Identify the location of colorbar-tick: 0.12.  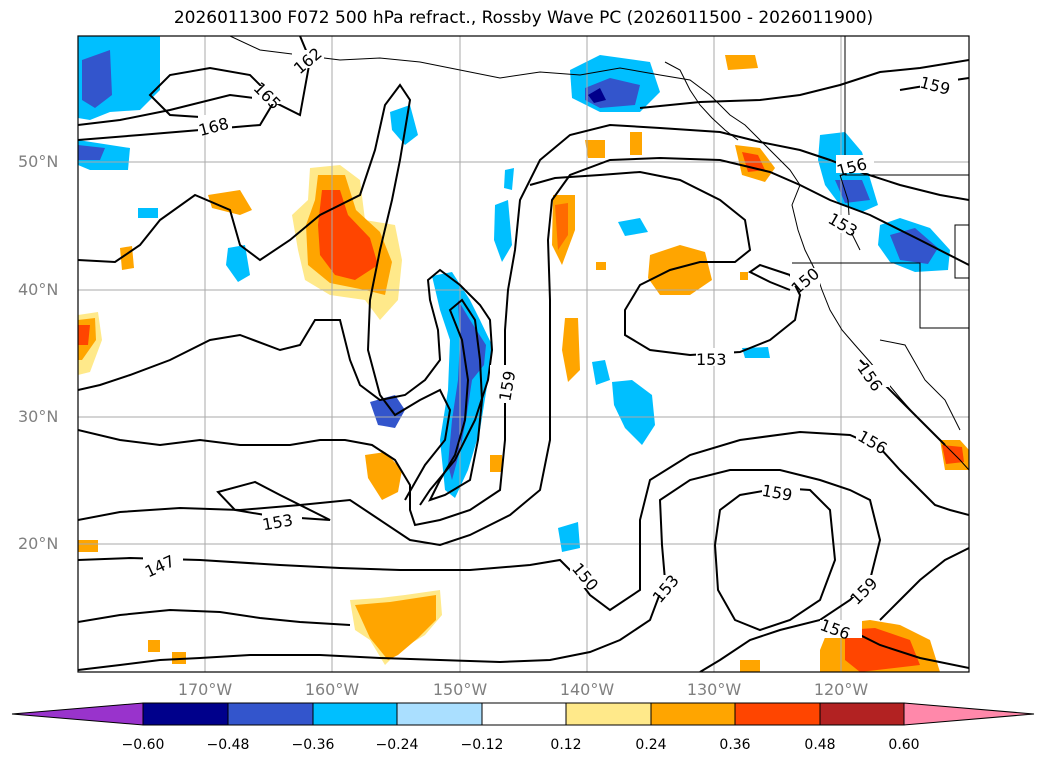
(566, 745).